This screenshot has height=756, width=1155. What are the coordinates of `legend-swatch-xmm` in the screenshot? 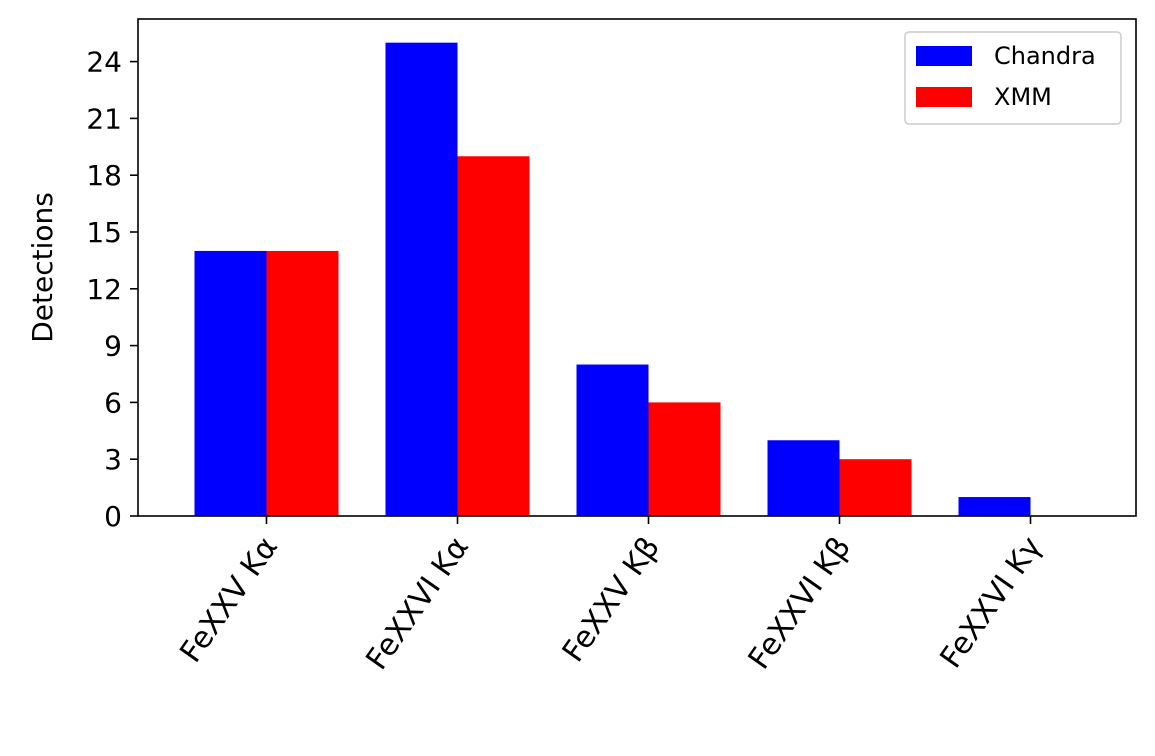 It's located at (944, 97).